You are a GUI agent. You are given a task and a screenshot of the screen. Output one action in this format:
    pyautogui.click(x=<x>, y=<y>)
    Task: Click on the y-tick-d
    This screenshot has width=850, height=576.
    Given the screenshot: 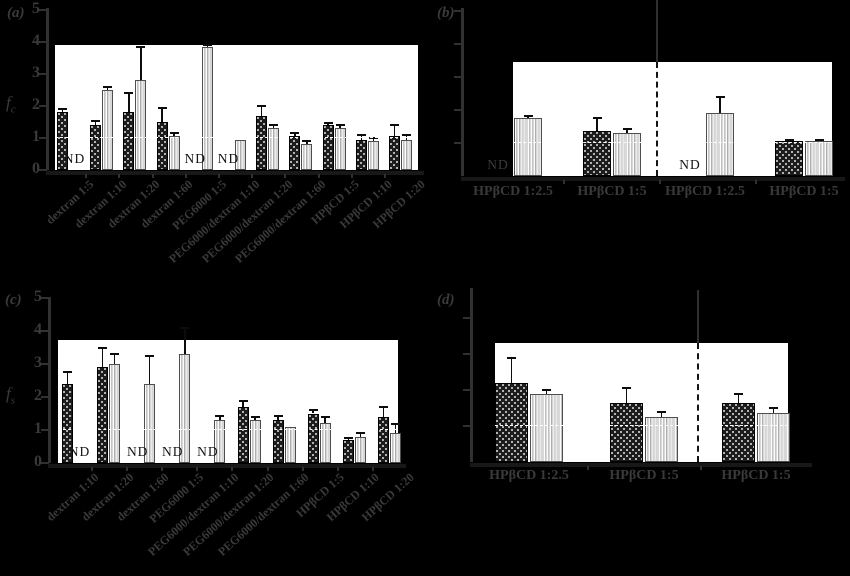 What is the action you would take?
    pyautogui.click(x=467, y=426)
    